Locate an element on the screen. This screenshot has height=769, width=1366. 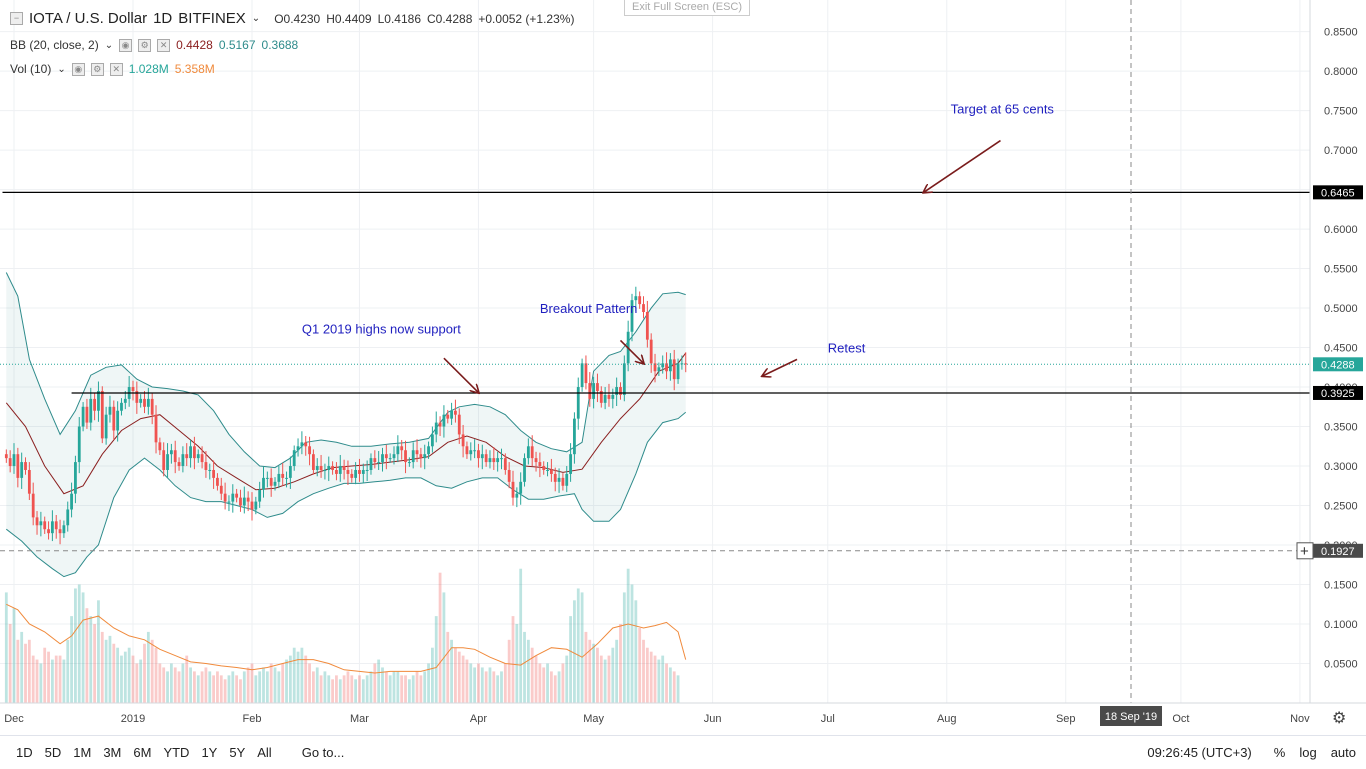
time-tick-label: Dec is located at coordinates (14, 719).